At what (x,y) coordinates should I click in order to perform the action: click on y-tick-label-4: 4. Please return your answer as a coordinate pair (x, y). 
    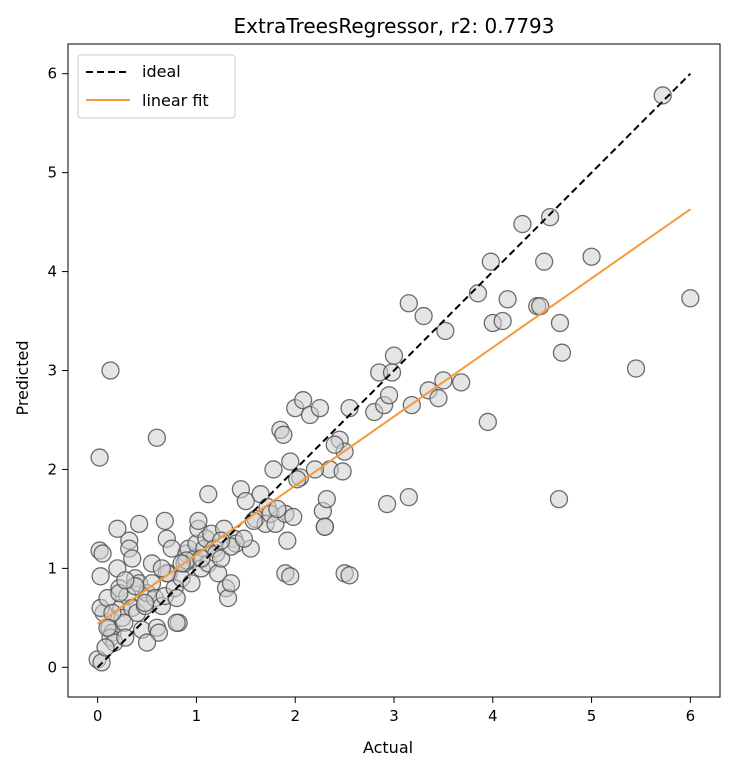
    Looking at the image, I should click on (52, 272).